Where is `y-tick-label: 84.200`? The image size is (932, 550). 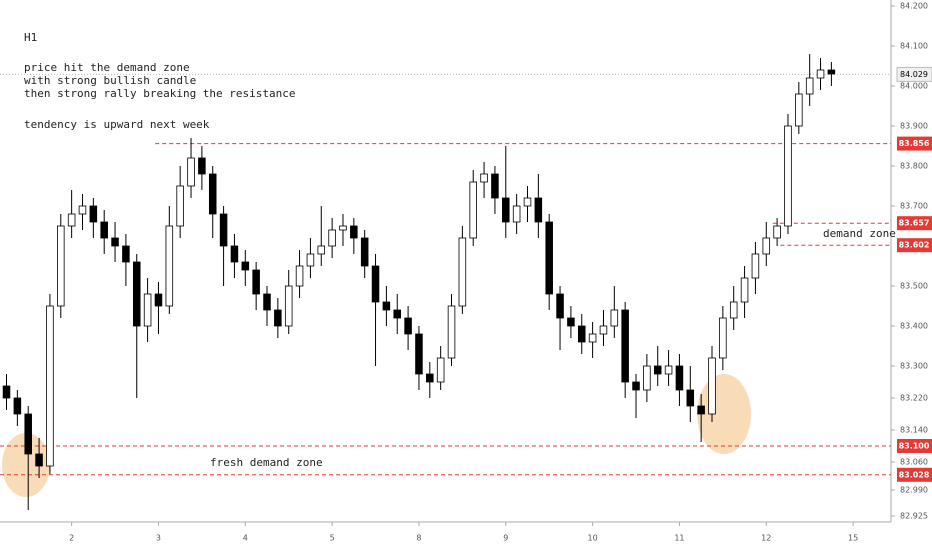 y-tick-label: 84.200 is located at coordinates (914, 6).